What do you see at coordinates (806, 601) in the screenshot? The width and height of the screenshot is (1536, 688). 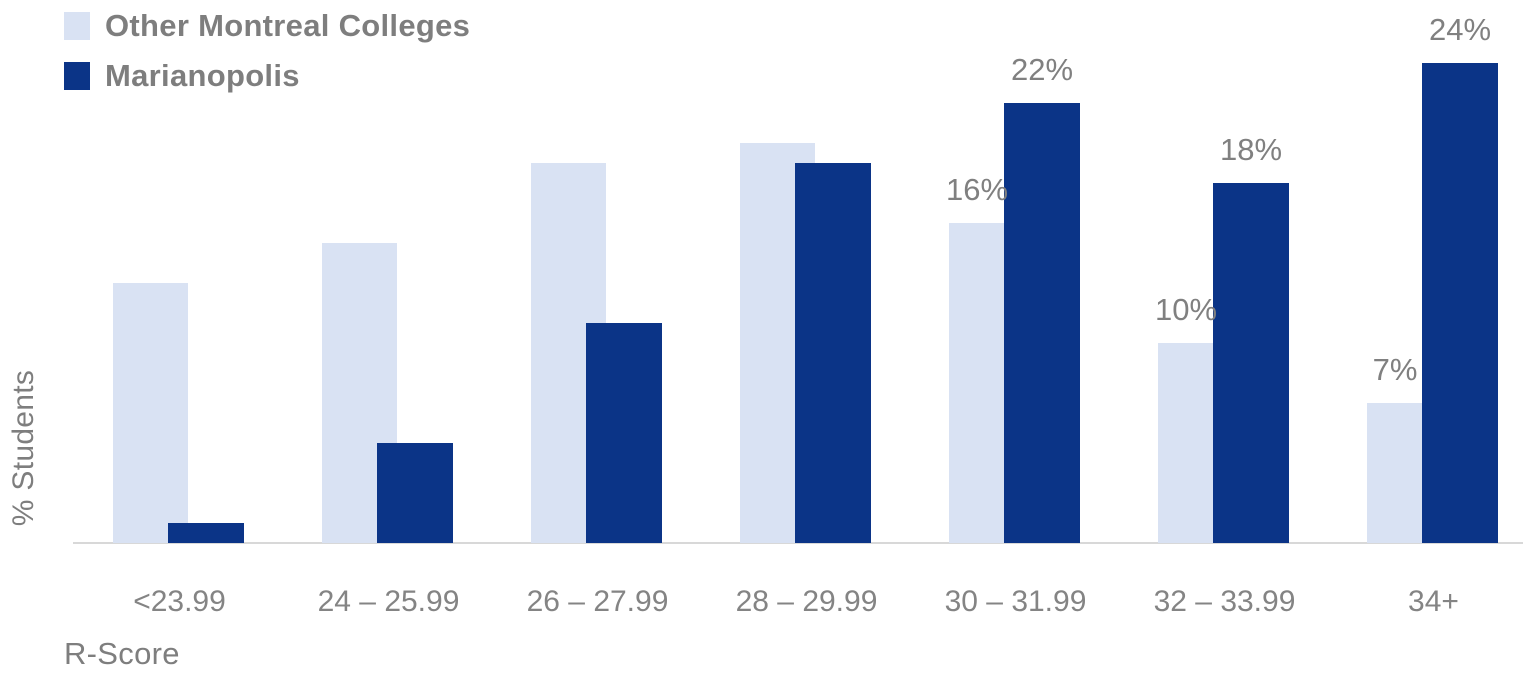 I see `x-tick-label-28-29-99: 28 – 29.99` at bounding box center [806, 601].